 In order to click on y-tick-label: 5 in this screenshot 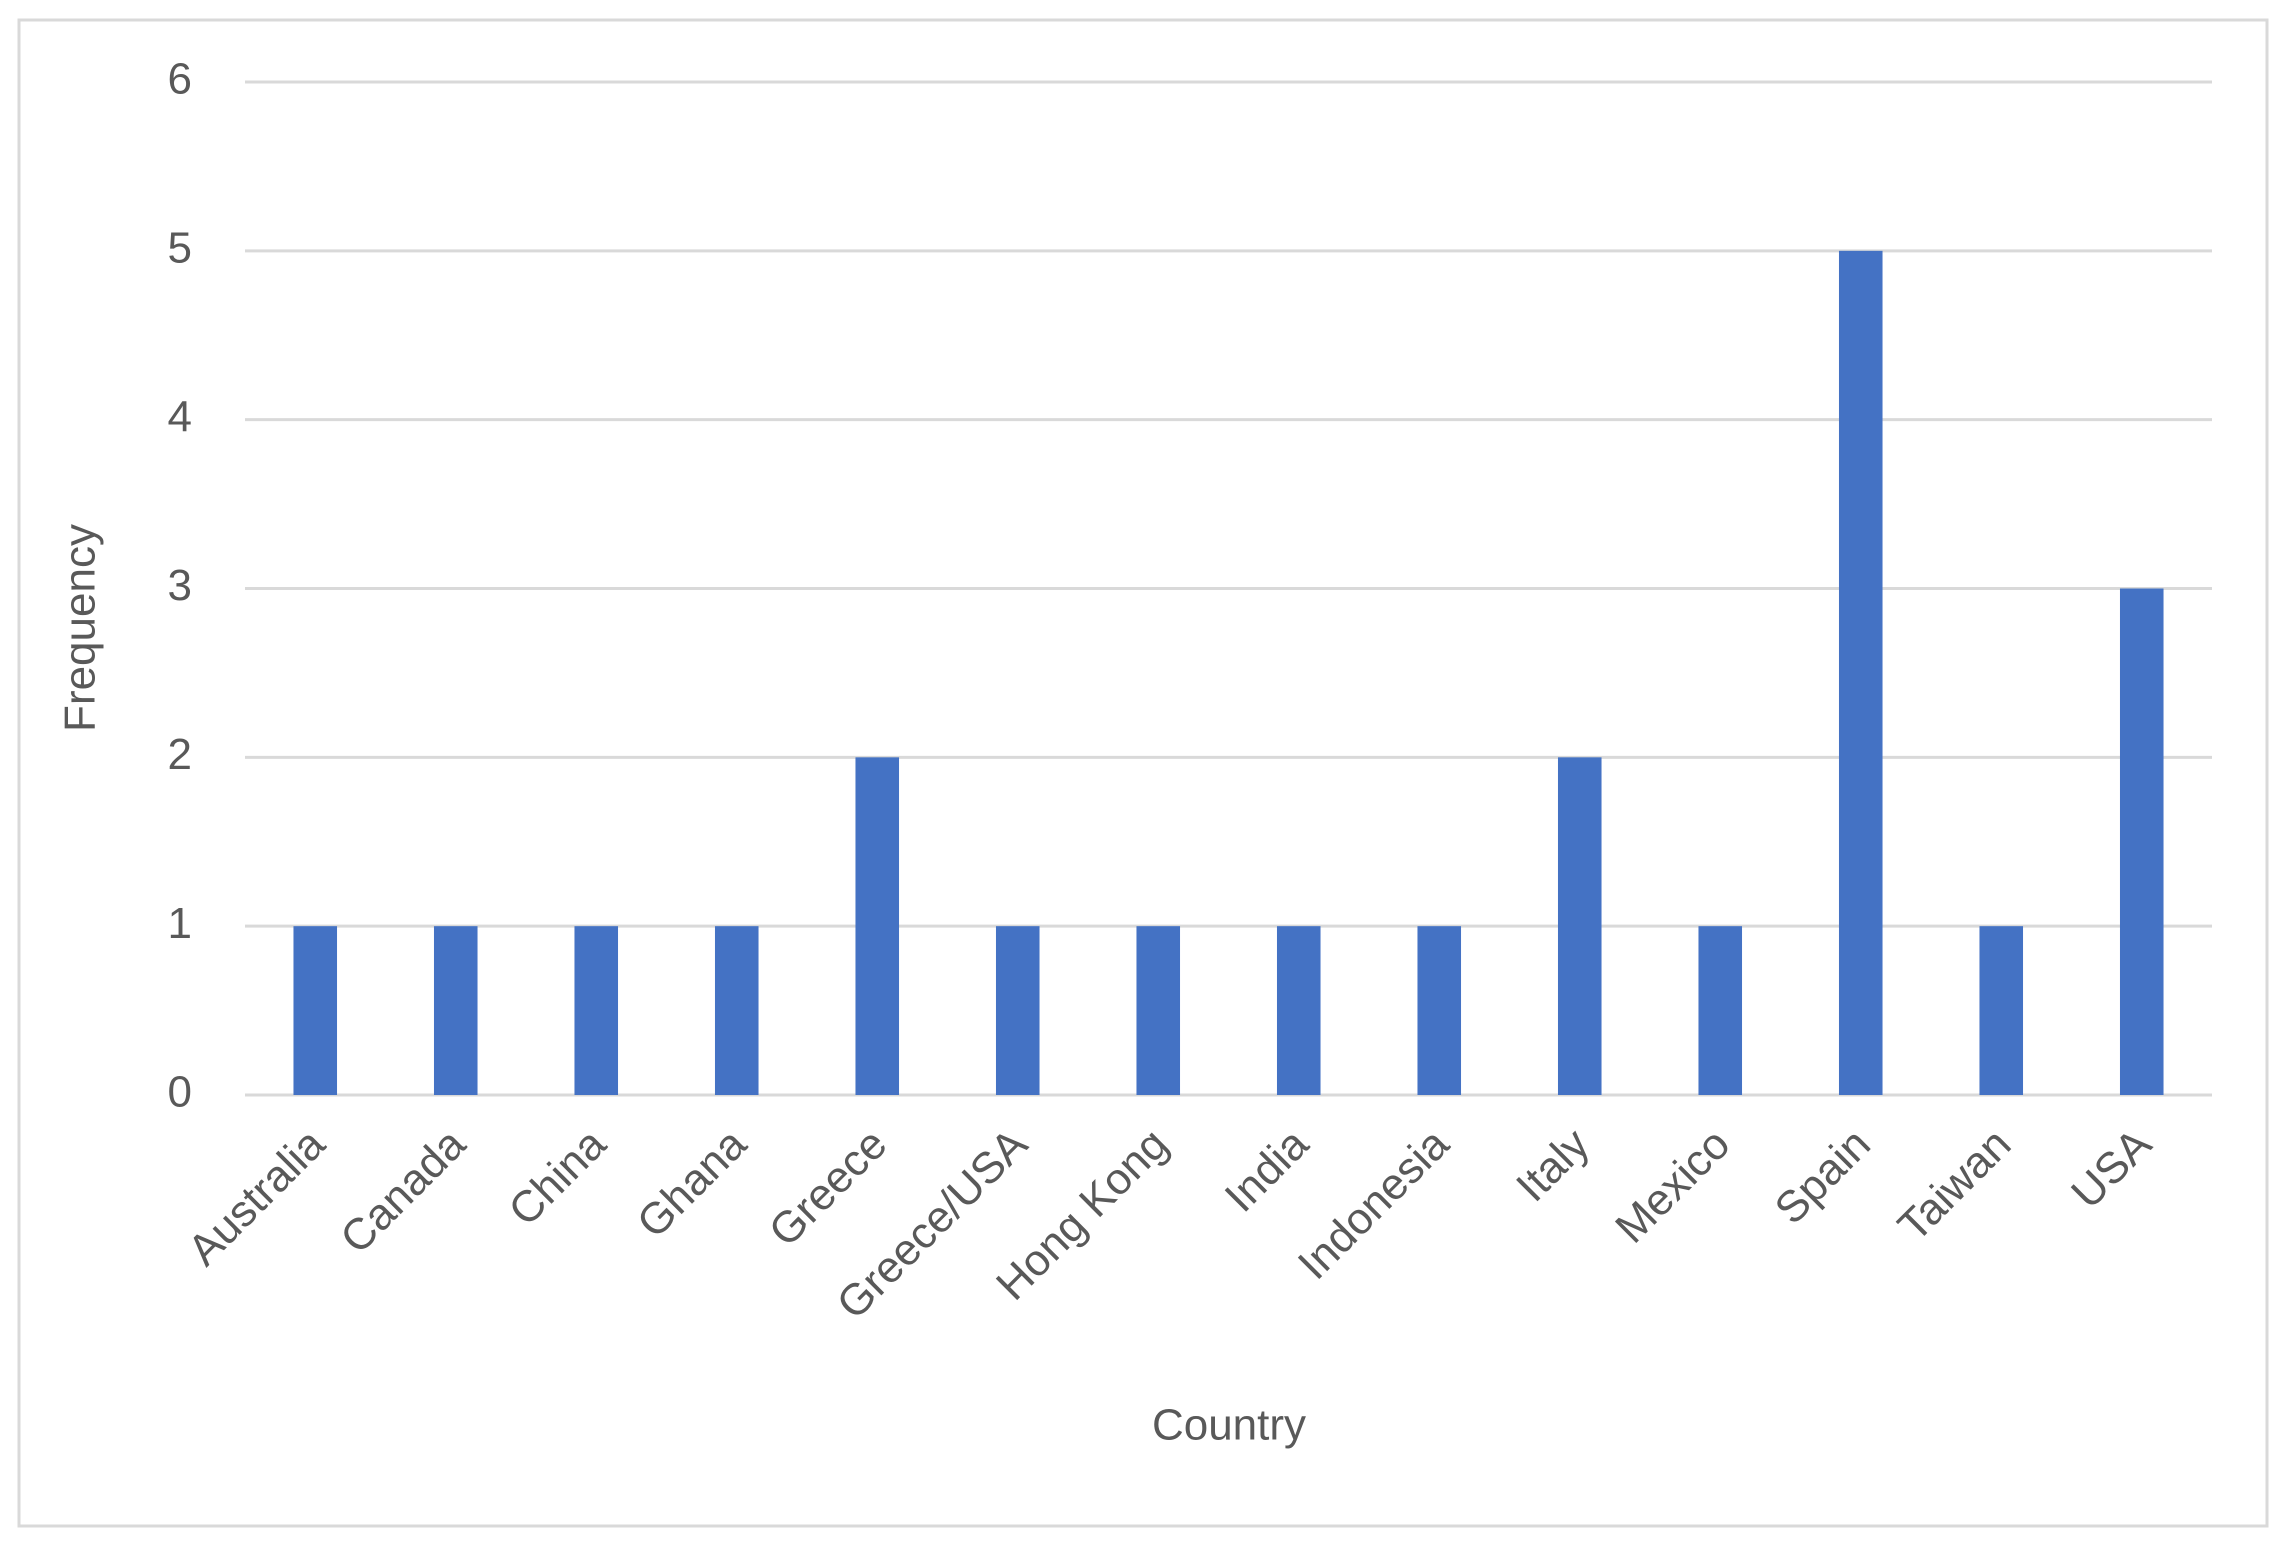, I will do `click(180, 247)`.